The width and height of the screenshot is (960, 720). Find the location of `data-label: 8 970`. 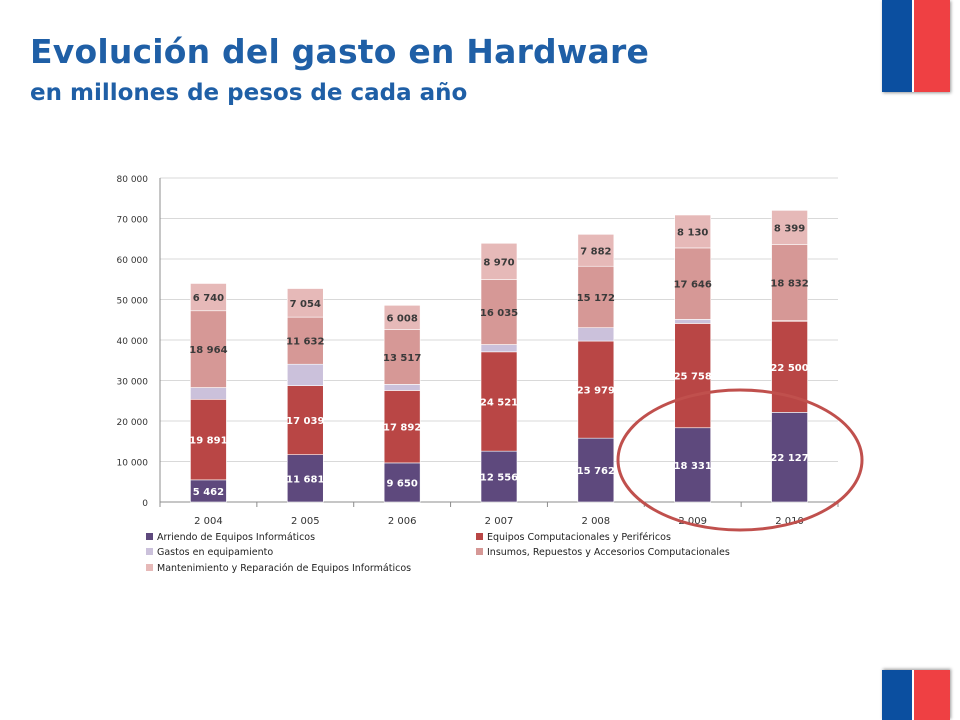

data-label: 8 970 is located at coordinates (498, 262).